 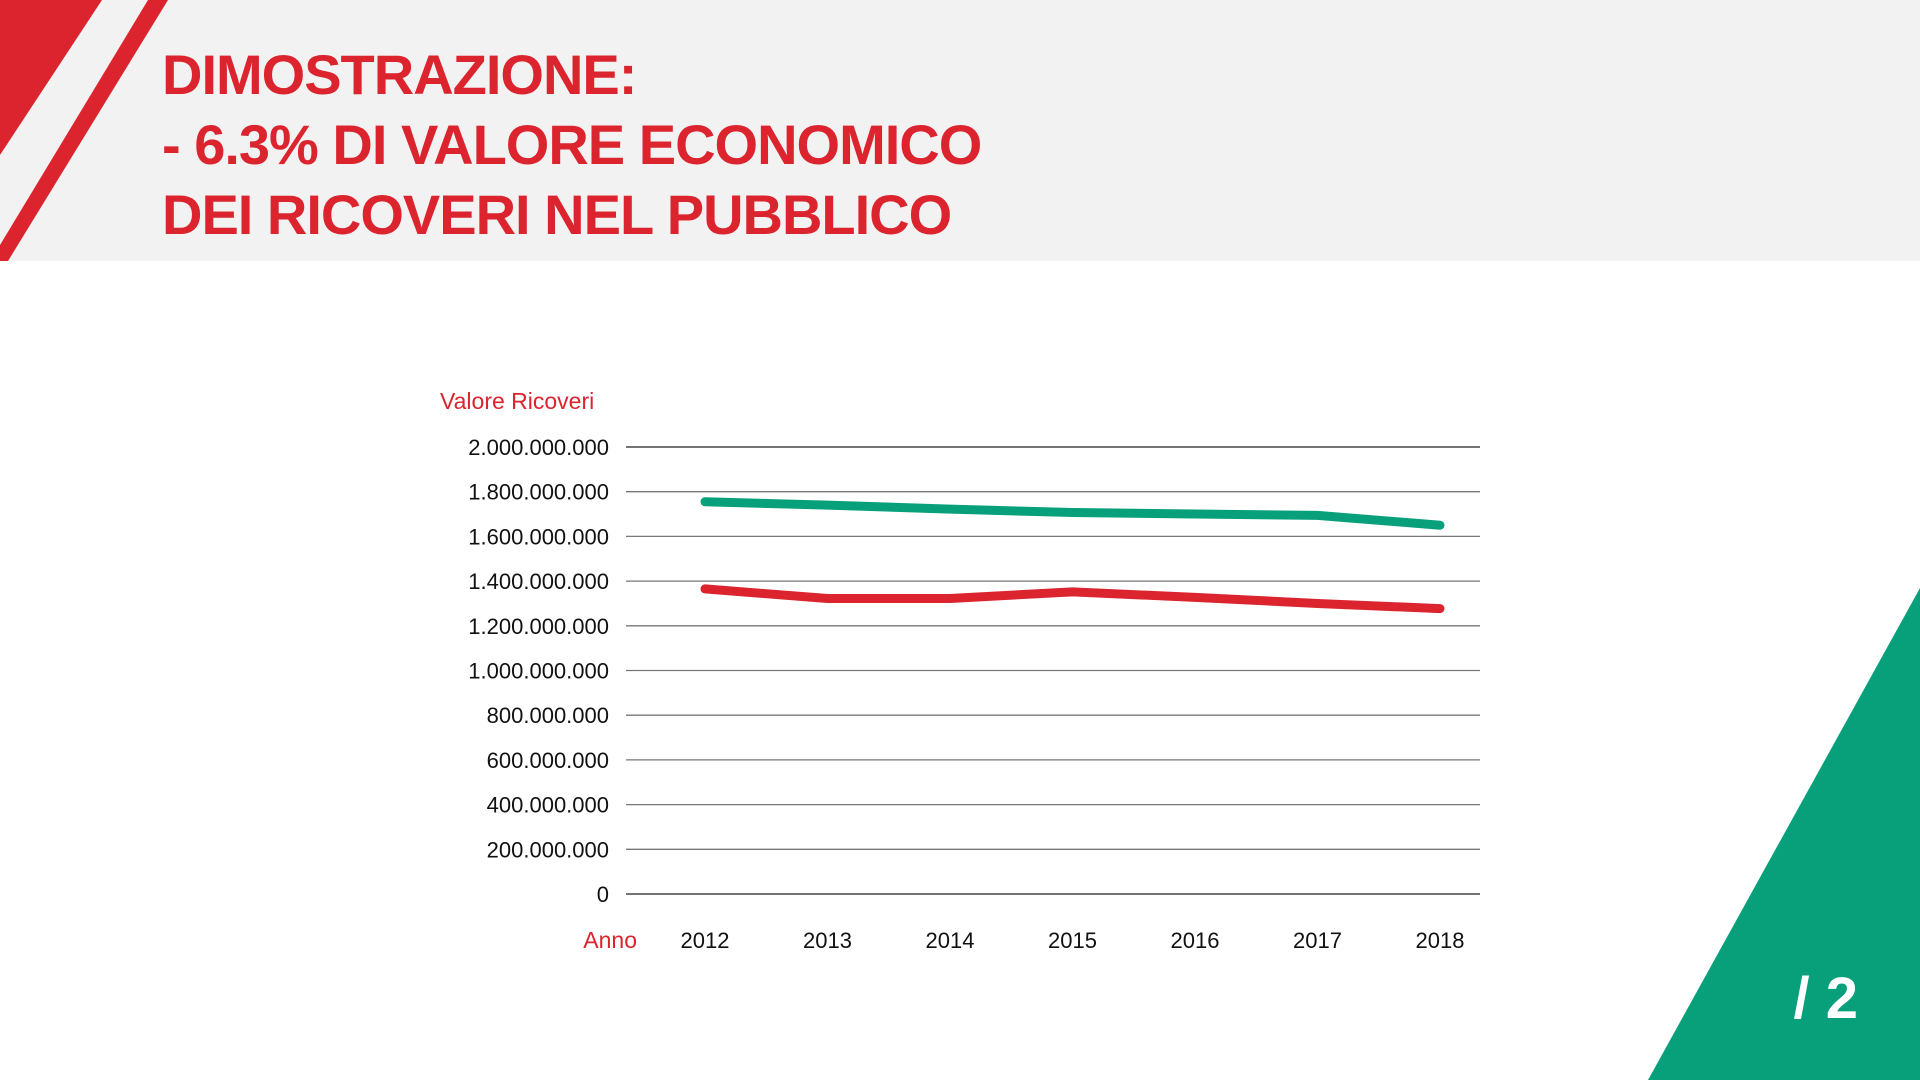 I want to click on y-tick-label: 0, so click(x=603, y=894).